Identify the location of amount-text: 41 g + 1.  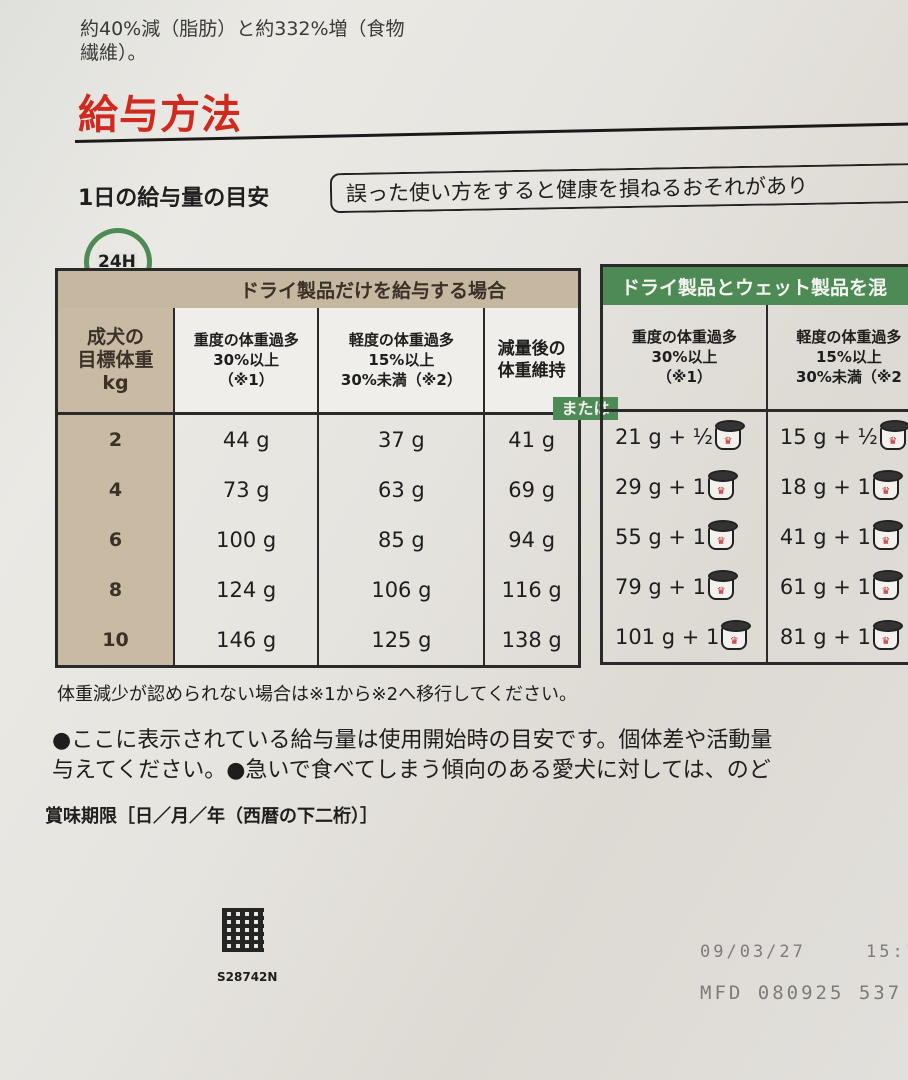
(825, 536).